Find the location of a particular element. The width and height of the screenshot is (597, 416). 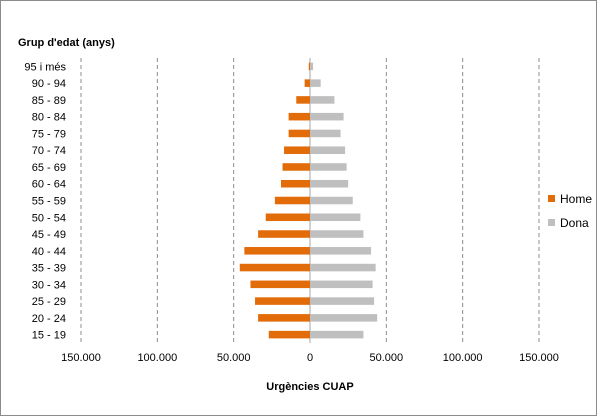

category-label: 65 - 69 is located at coordinates (49, 168).